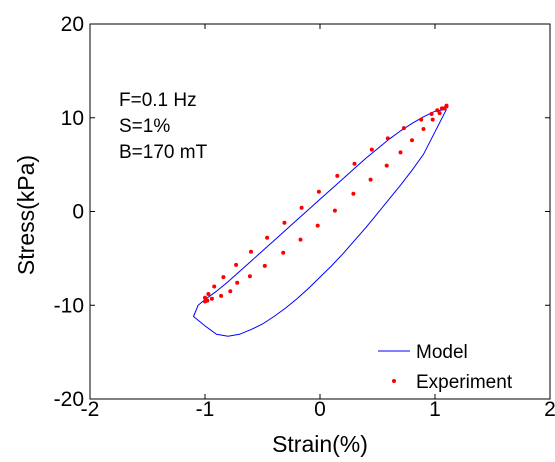 This screenshot has height=462, width=555. I want to click on annotation-field: B=170 mT, so click(163, 152).